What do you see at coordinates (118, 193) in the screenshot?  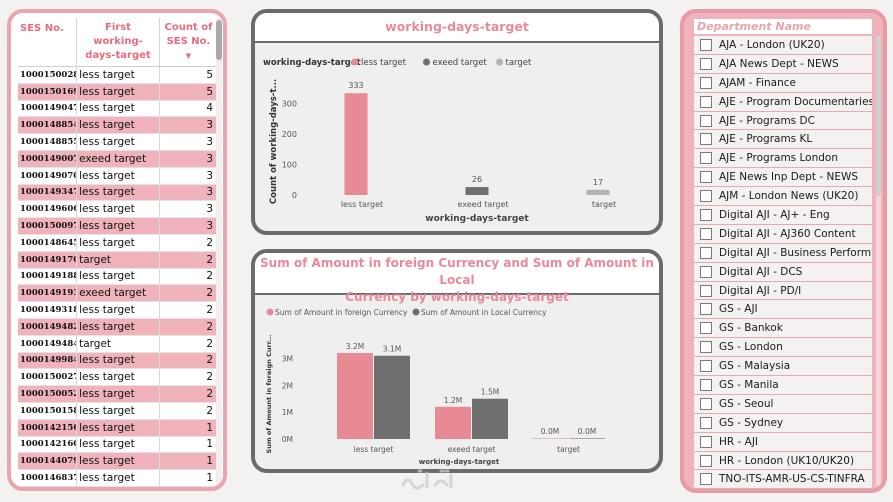 I see `table-row: 1000149347 less target 3` at bounding box center [118, 193].